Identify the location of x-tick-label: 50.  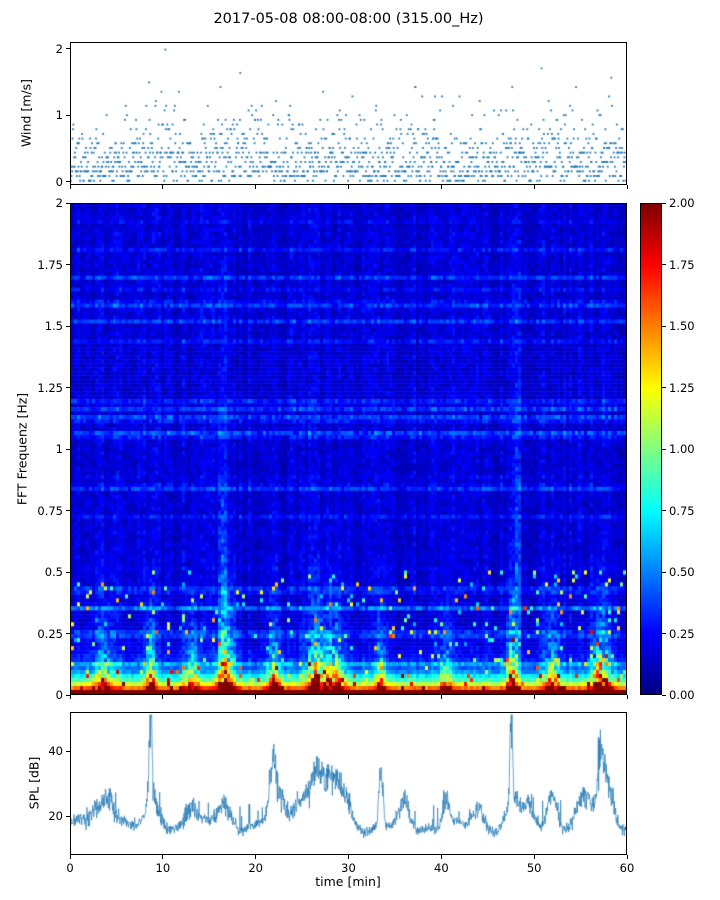
(534, 868).